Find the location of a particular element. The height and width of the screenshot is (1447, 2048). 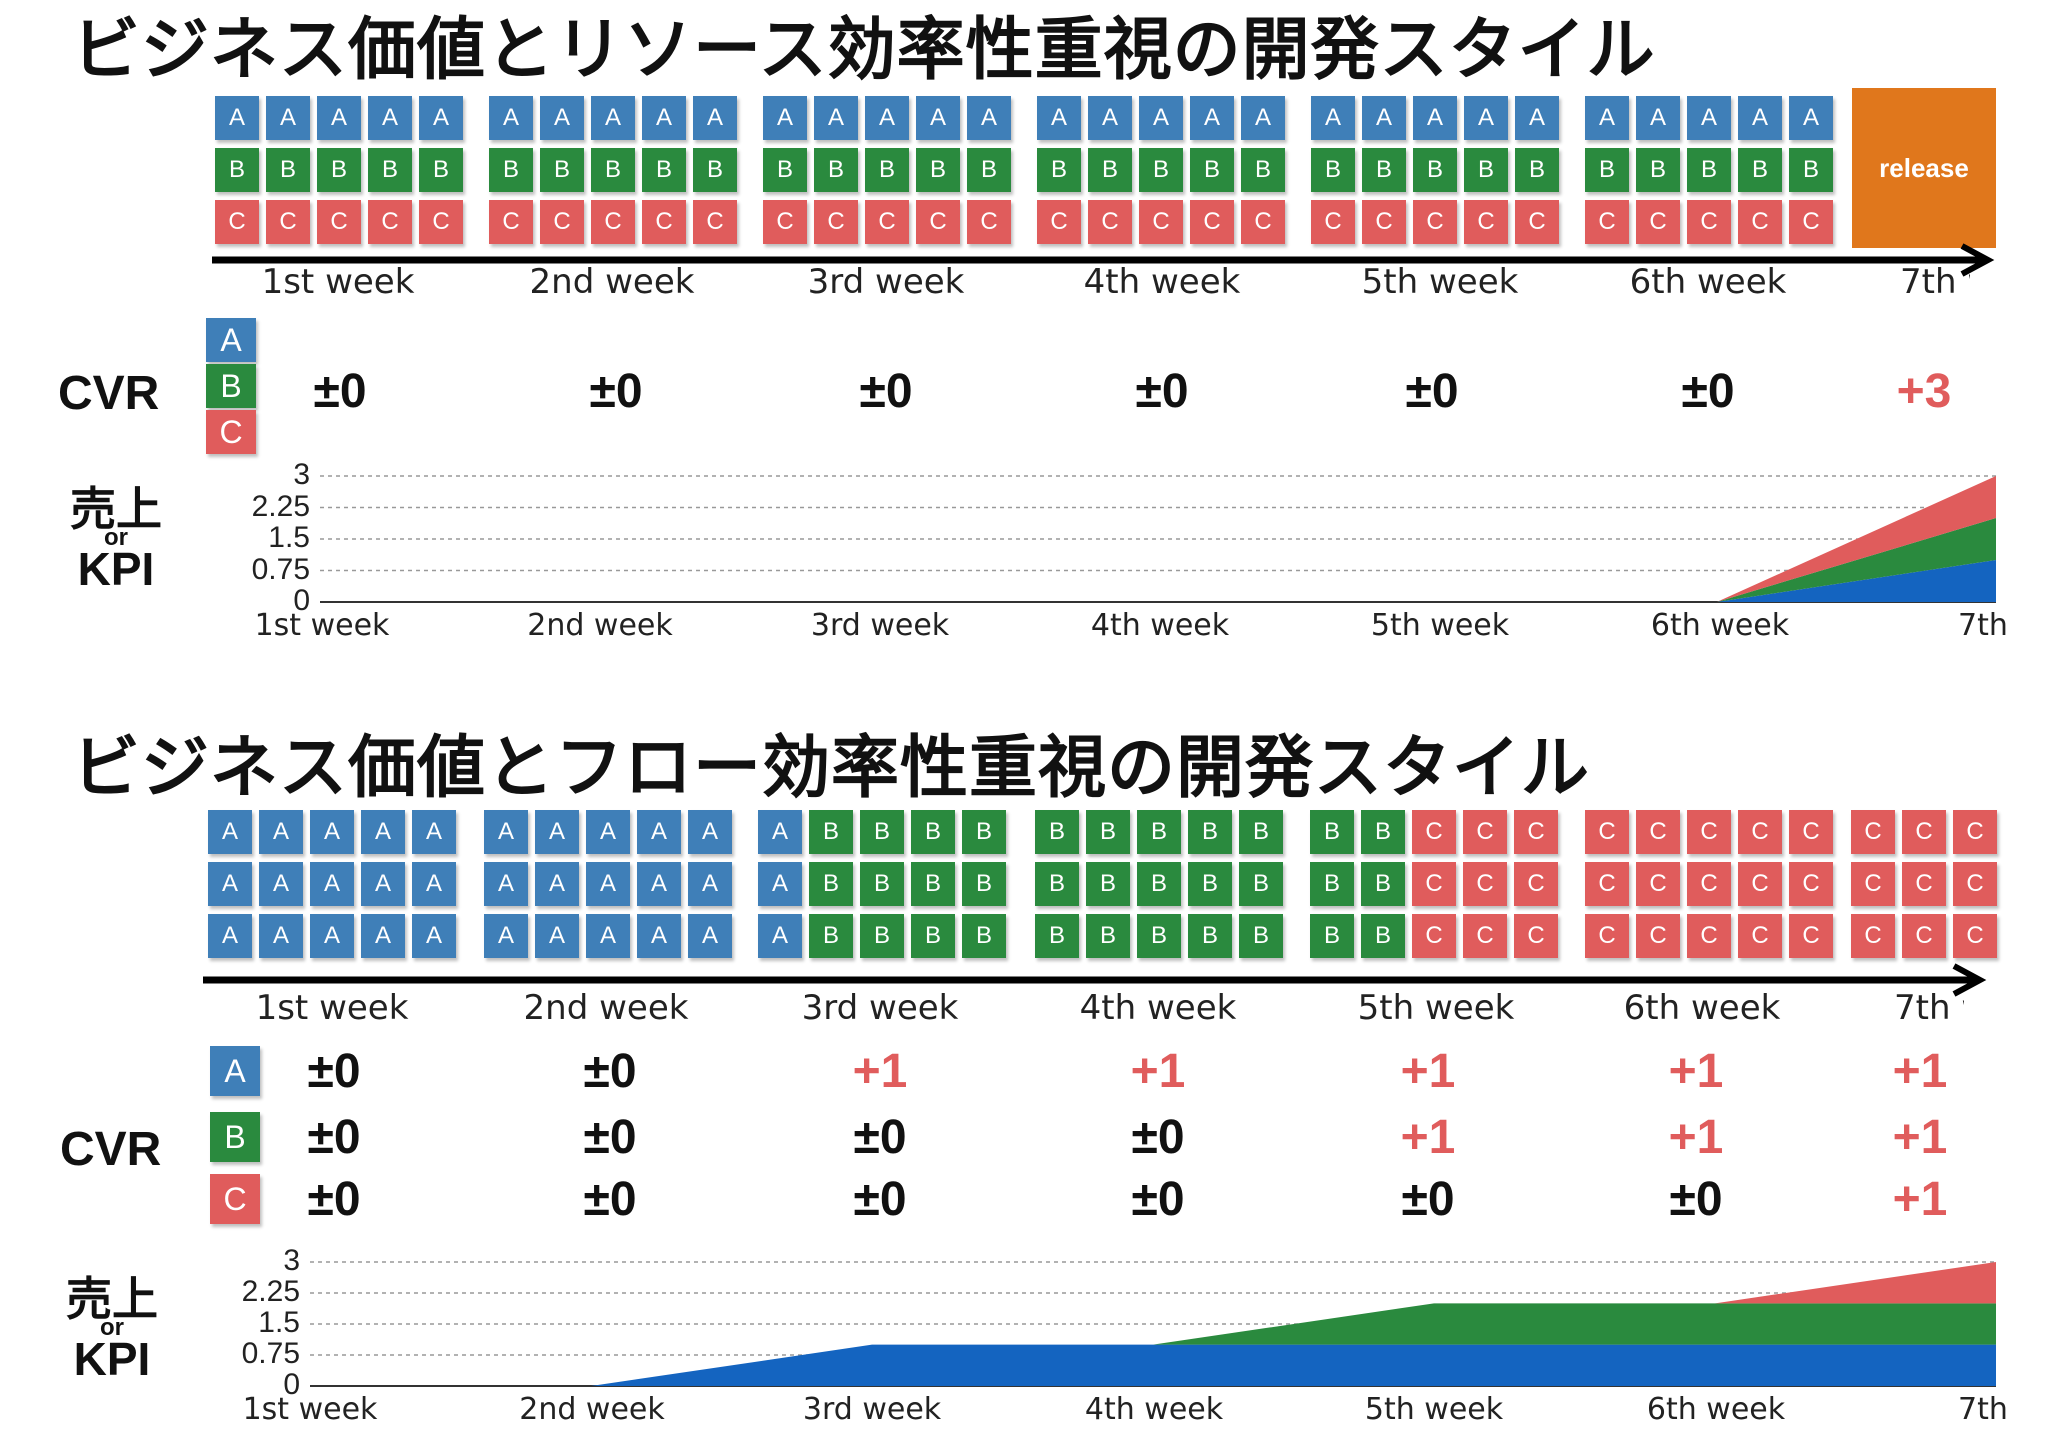

y-tick-label: 3 is located at coordinates (301, 474).